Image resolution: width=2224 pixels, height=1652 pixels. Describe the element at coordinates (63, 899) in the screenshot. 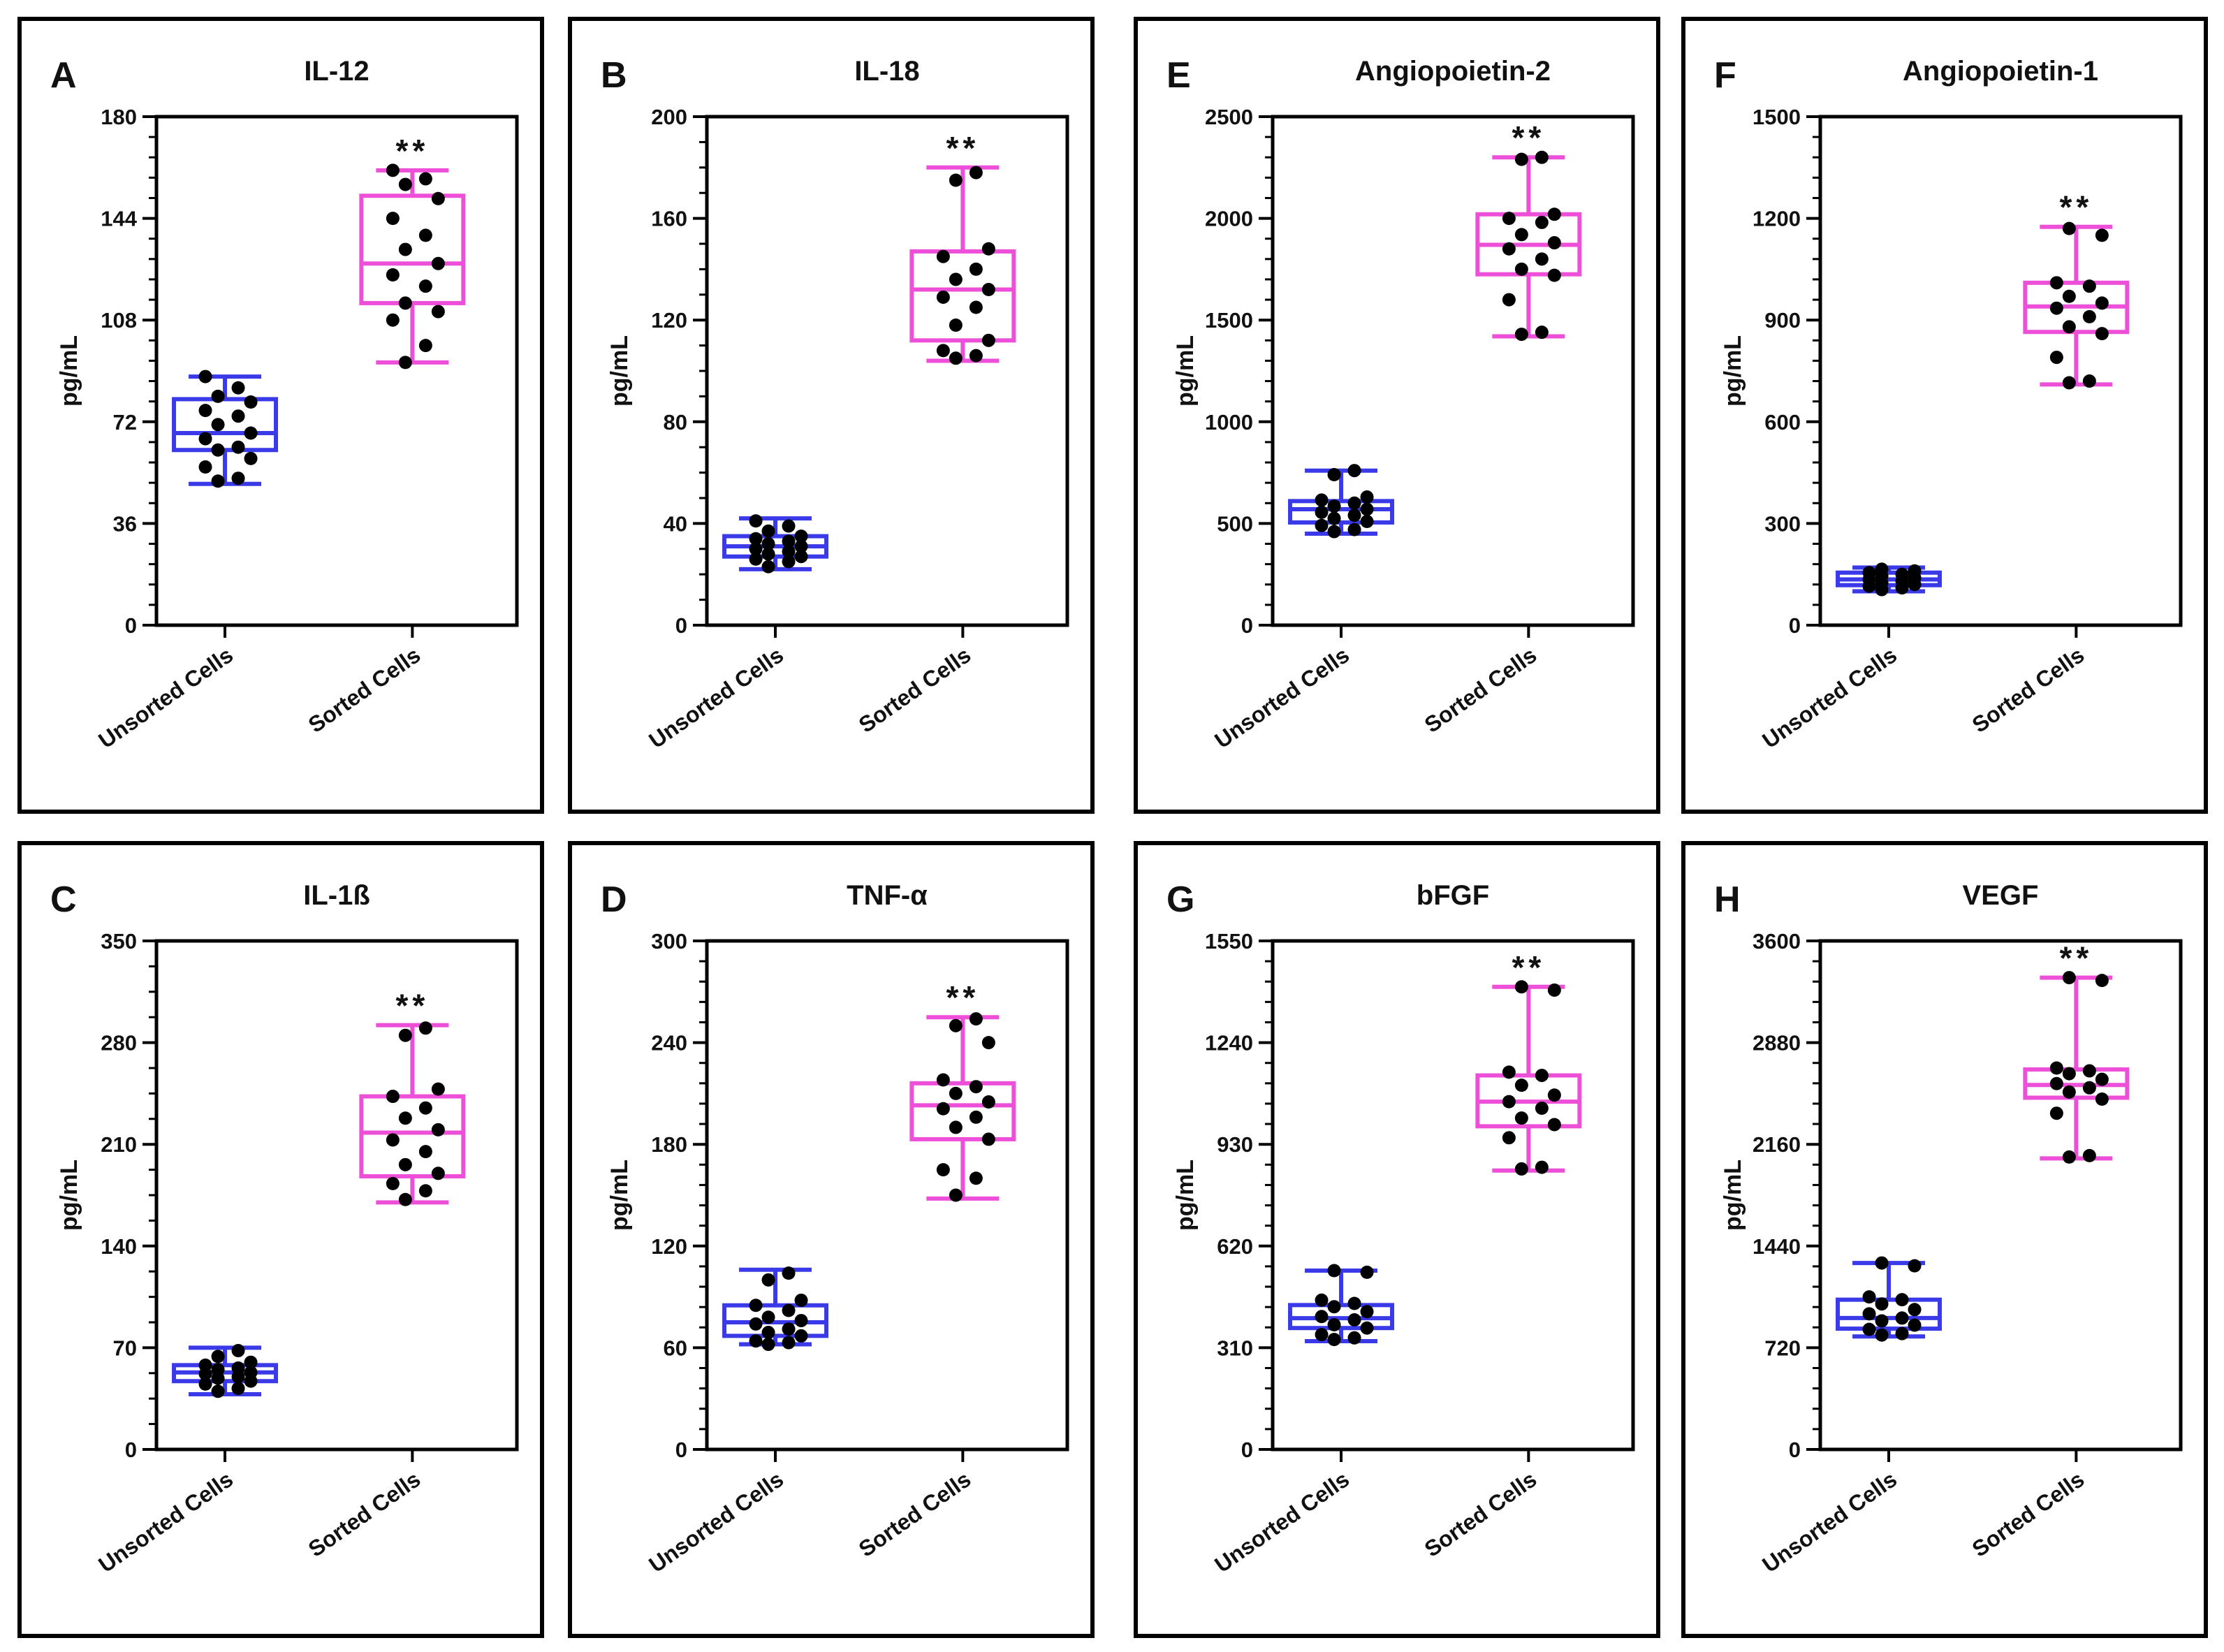

I see `panel-letter: C` at that location.